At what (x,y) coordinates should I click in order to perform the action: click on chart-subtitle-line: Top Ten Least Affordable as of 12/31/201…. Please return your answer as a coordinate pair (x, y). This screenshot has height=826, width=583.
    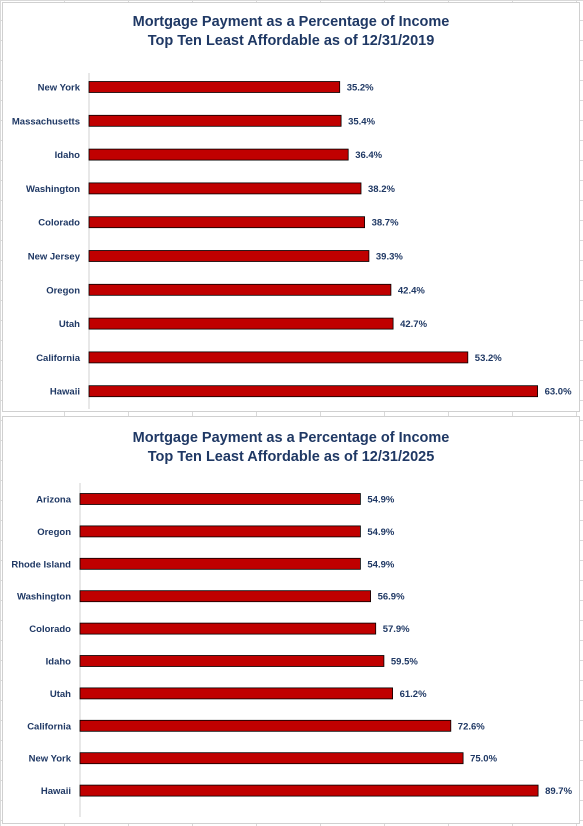
    Looking at the image, I should click on (291, 41).